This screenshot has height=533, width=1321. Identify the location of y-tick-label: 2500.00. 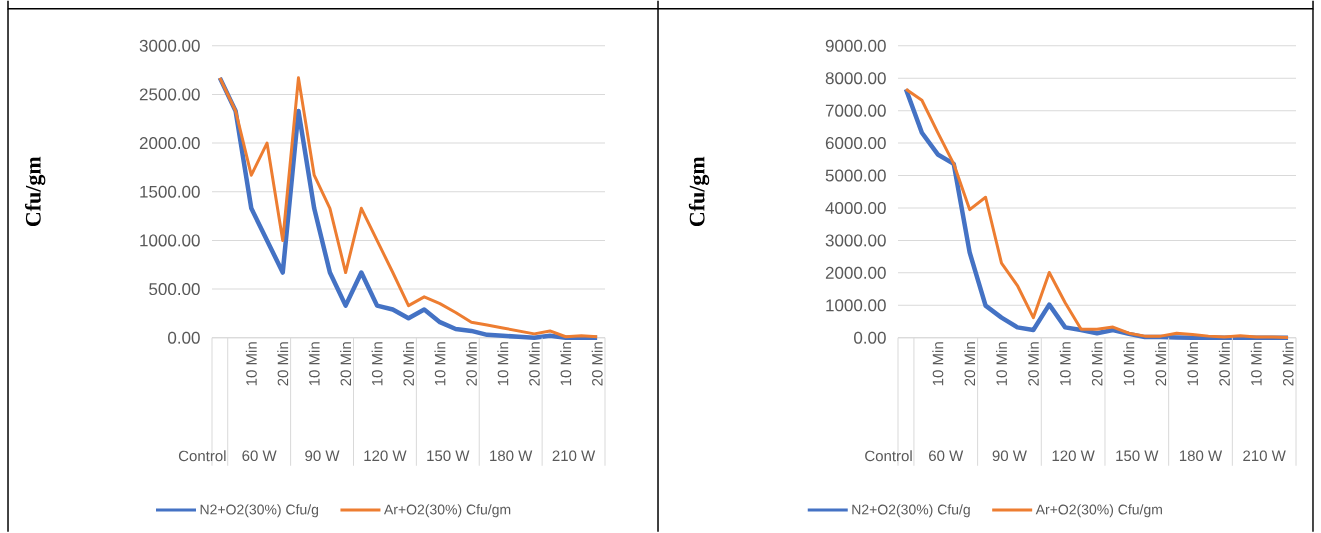
(169, 94).